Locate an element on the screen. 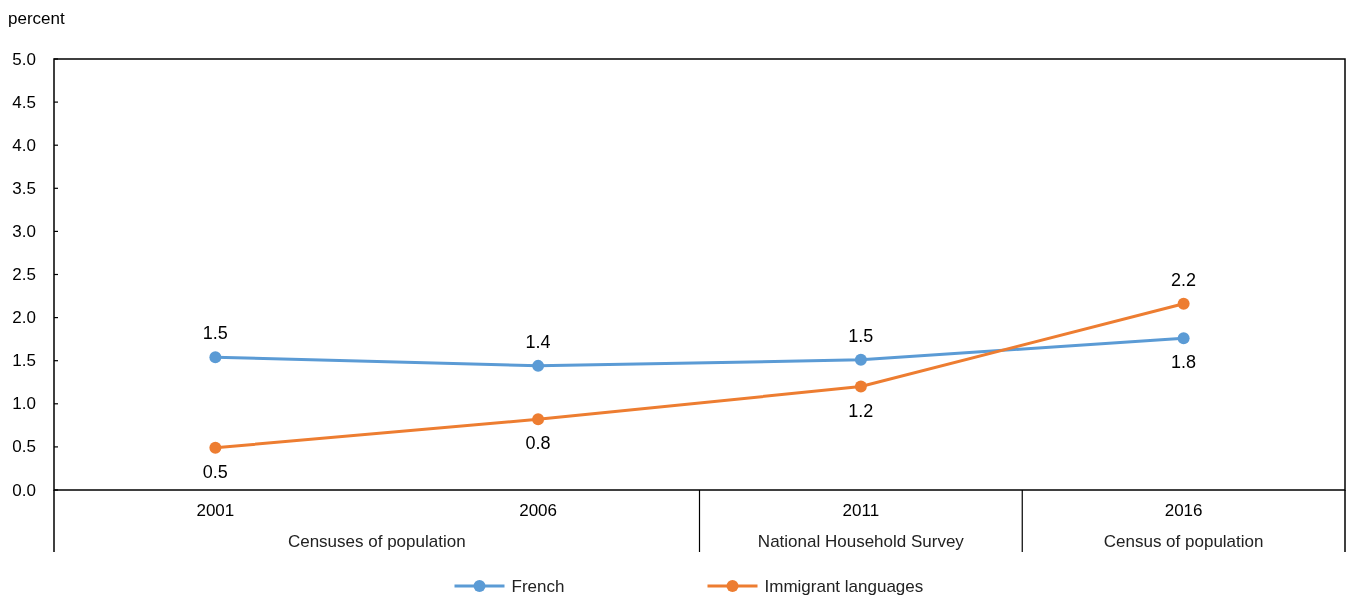 The width and height of the screenshot is (1349, 603). data-label: 0.5 is located at coordinates (215, 471).